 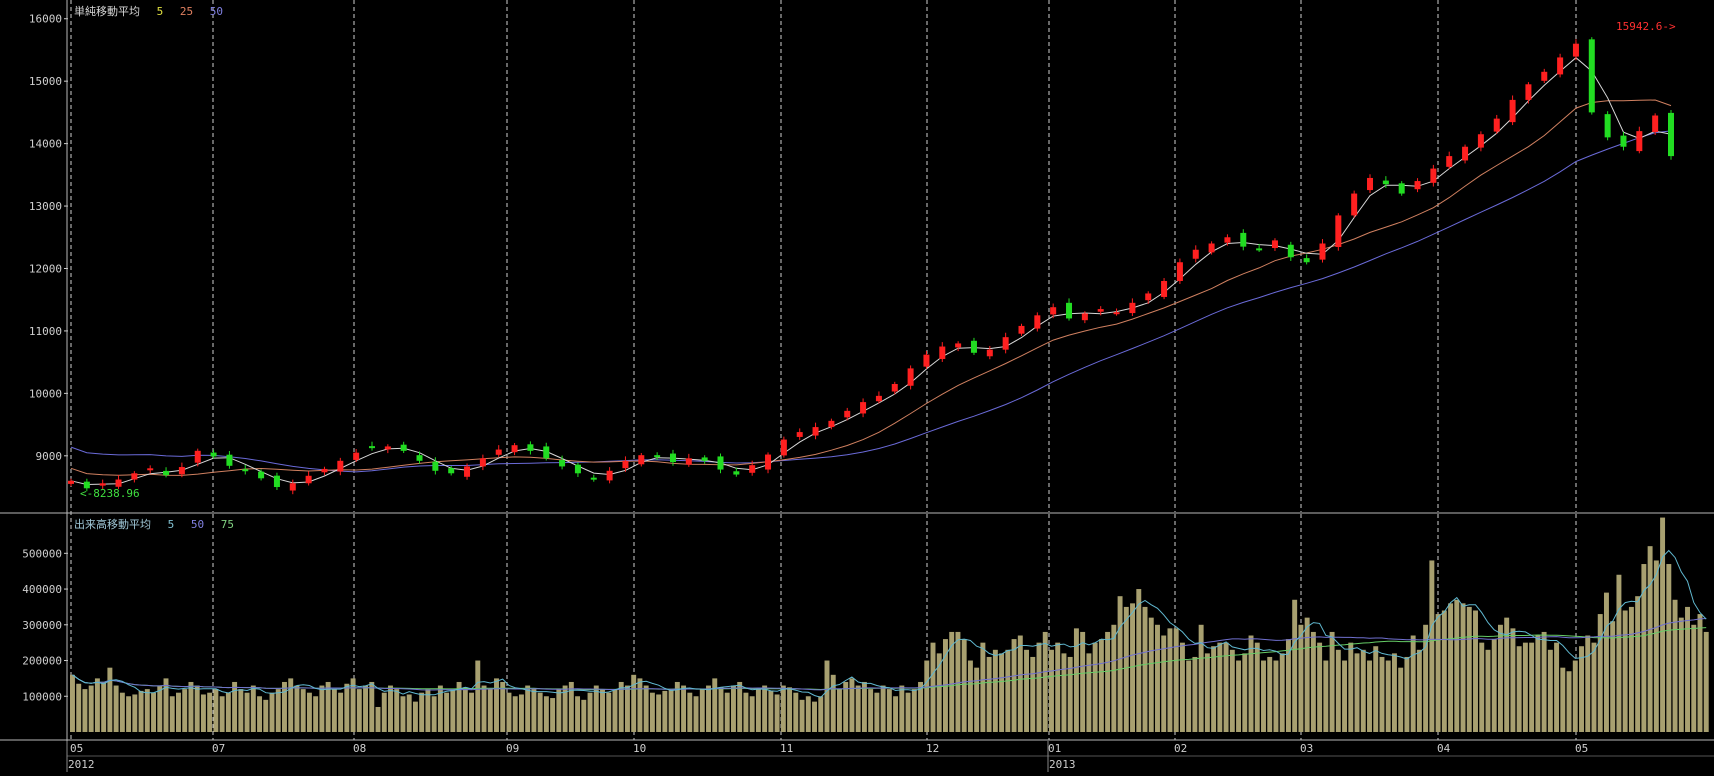 I want to click on month-label: 01, so click(x=1054, y=748).